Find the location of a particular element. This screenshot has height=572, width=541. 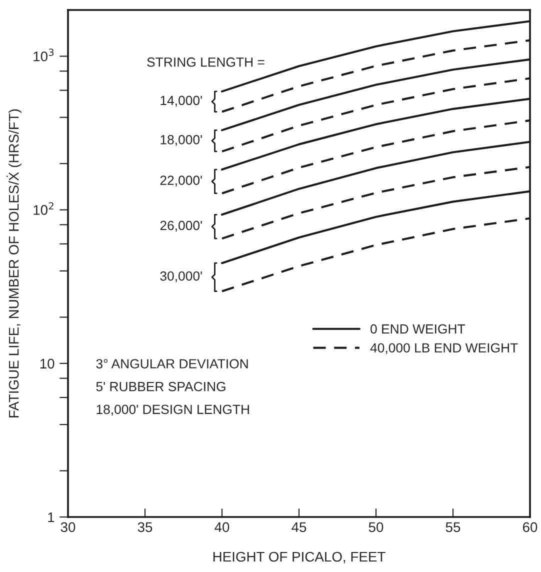

y-axis-title: FATIGUE LIFE, NUMBER OF HOLES/Ẋ (HRS/FT) is located at coordinates (14, 263).